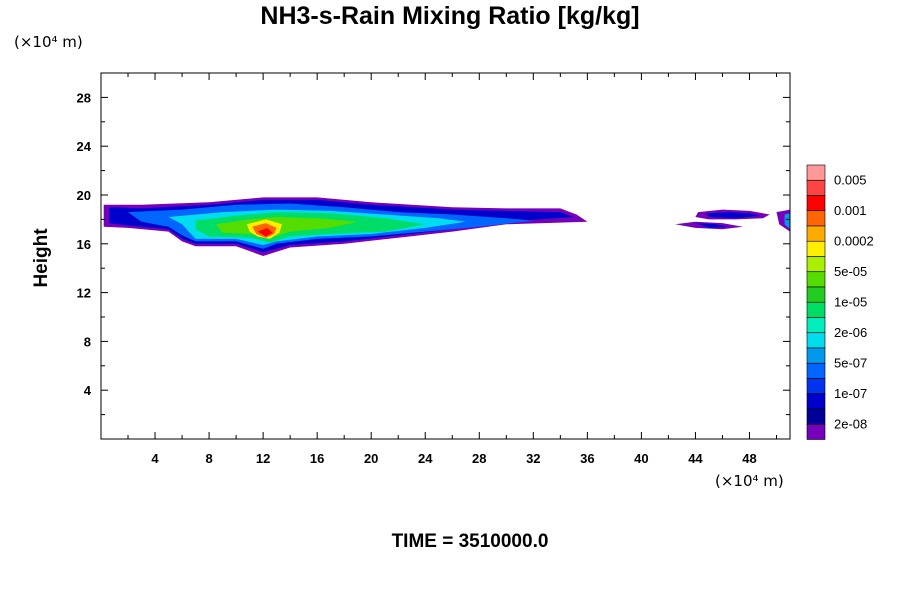 Image resolution: width=900 pixels, height=600 pixels. I want to click on x-tick-label: 48, so click(749, 458).